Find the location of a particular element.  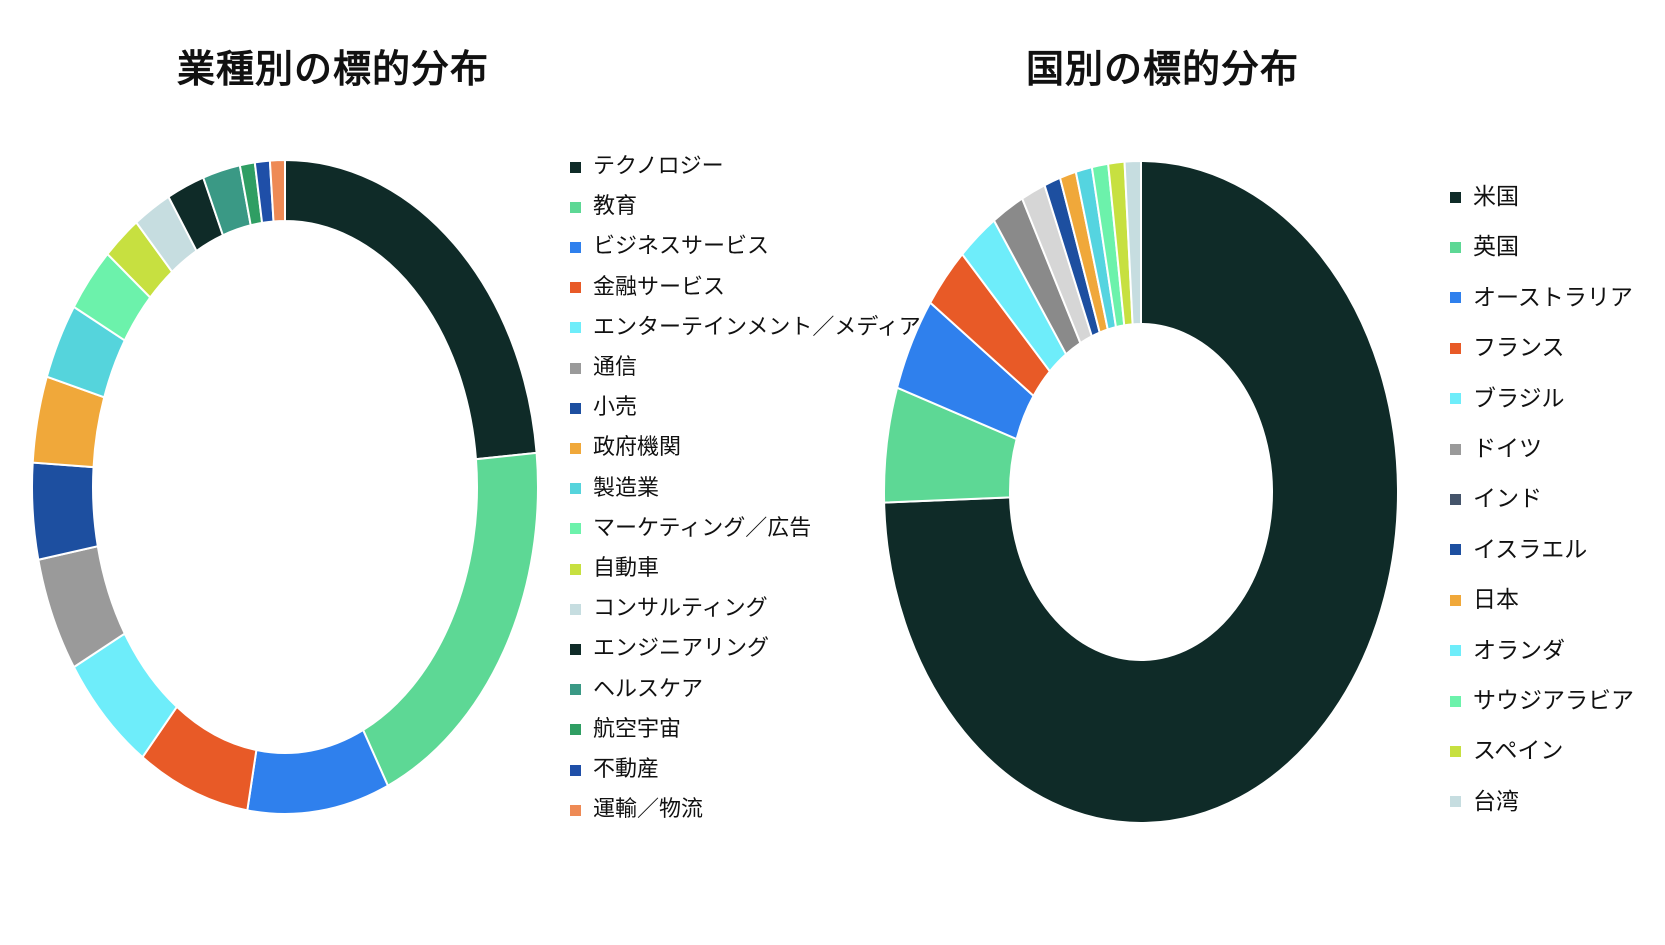

industry-legend-item: 不動産 is located at coordinates (614, 770).